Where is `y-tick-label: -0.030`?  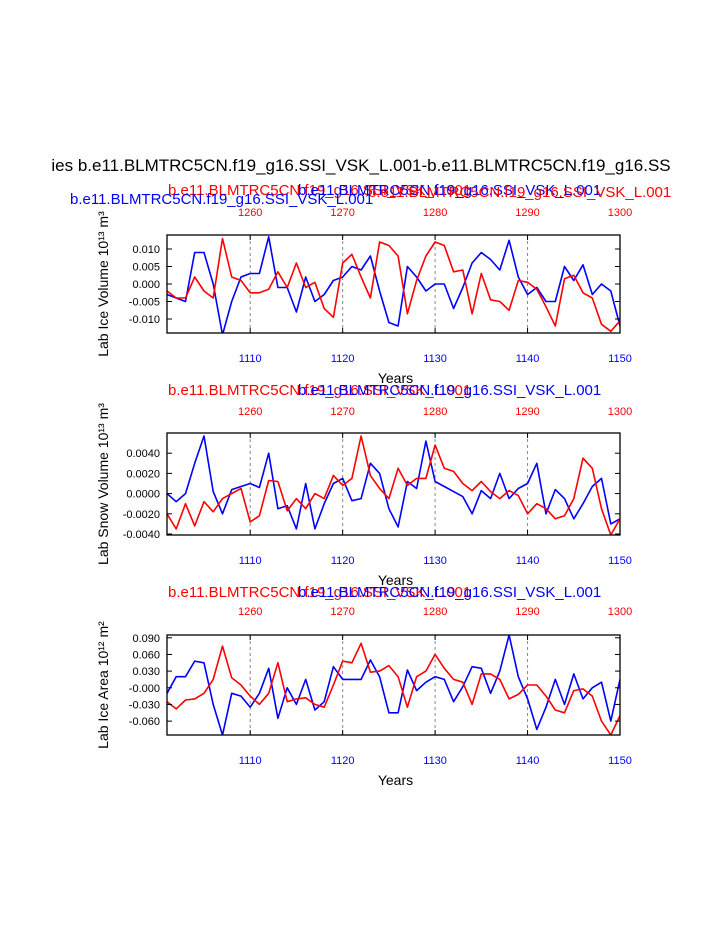
y-tick-label: -0.030 is located at coordinates (144, 705).